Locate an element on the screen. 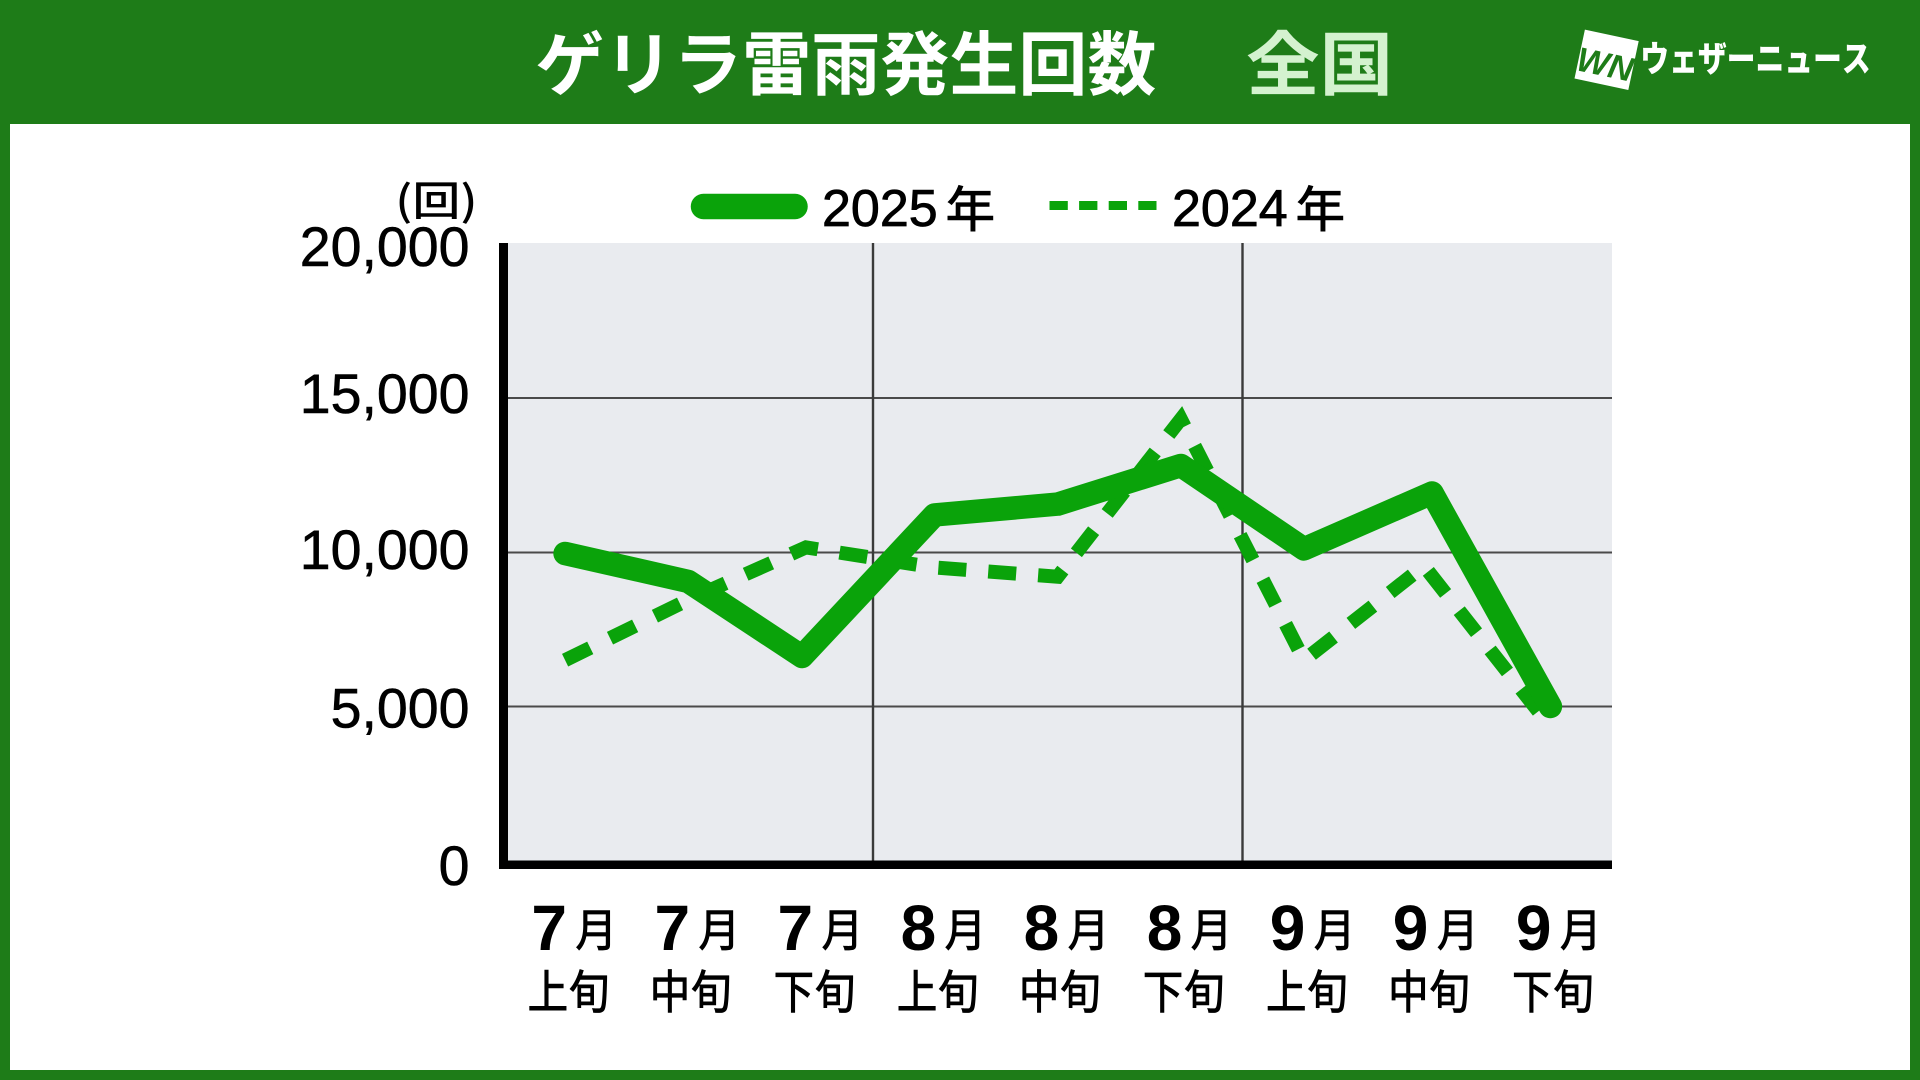 The height and width of the screenshot is (1080, 1920). svg-text: 2025 is located at coordinates (880, 209).